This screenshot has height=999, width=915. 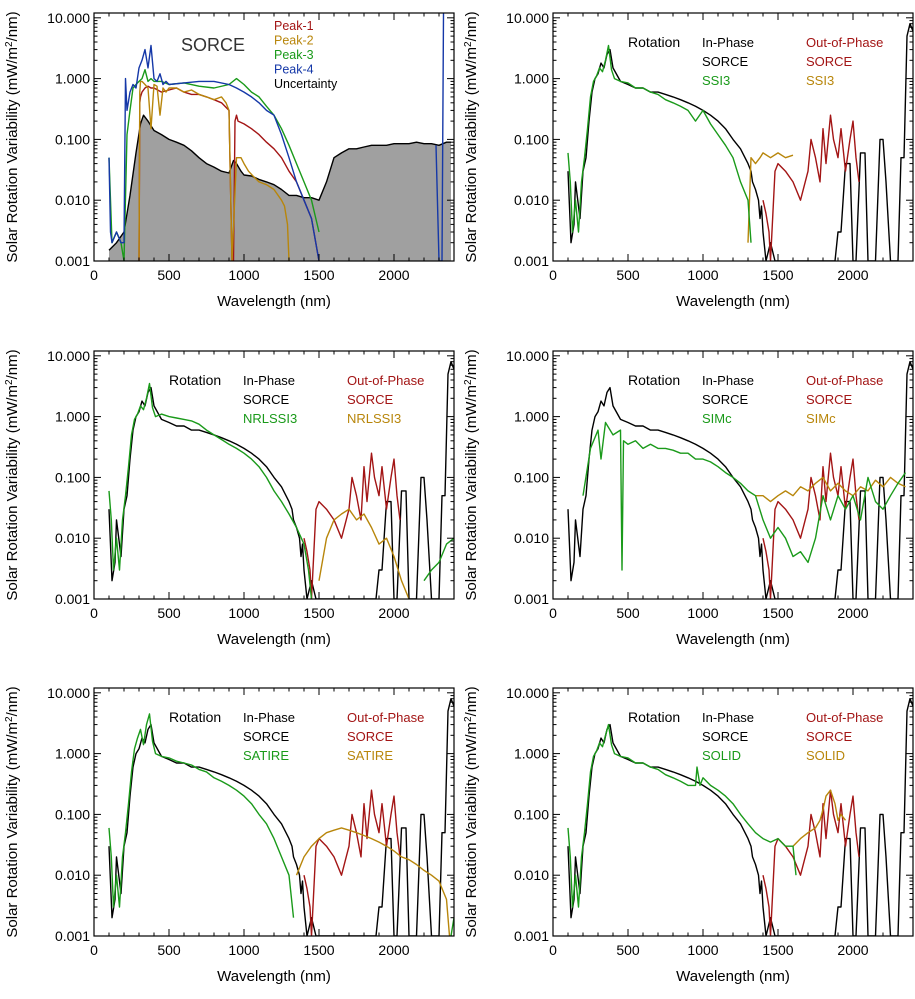 I want to click on legend-entry-peak-3: Peak-3, so click(x=294, y=55).